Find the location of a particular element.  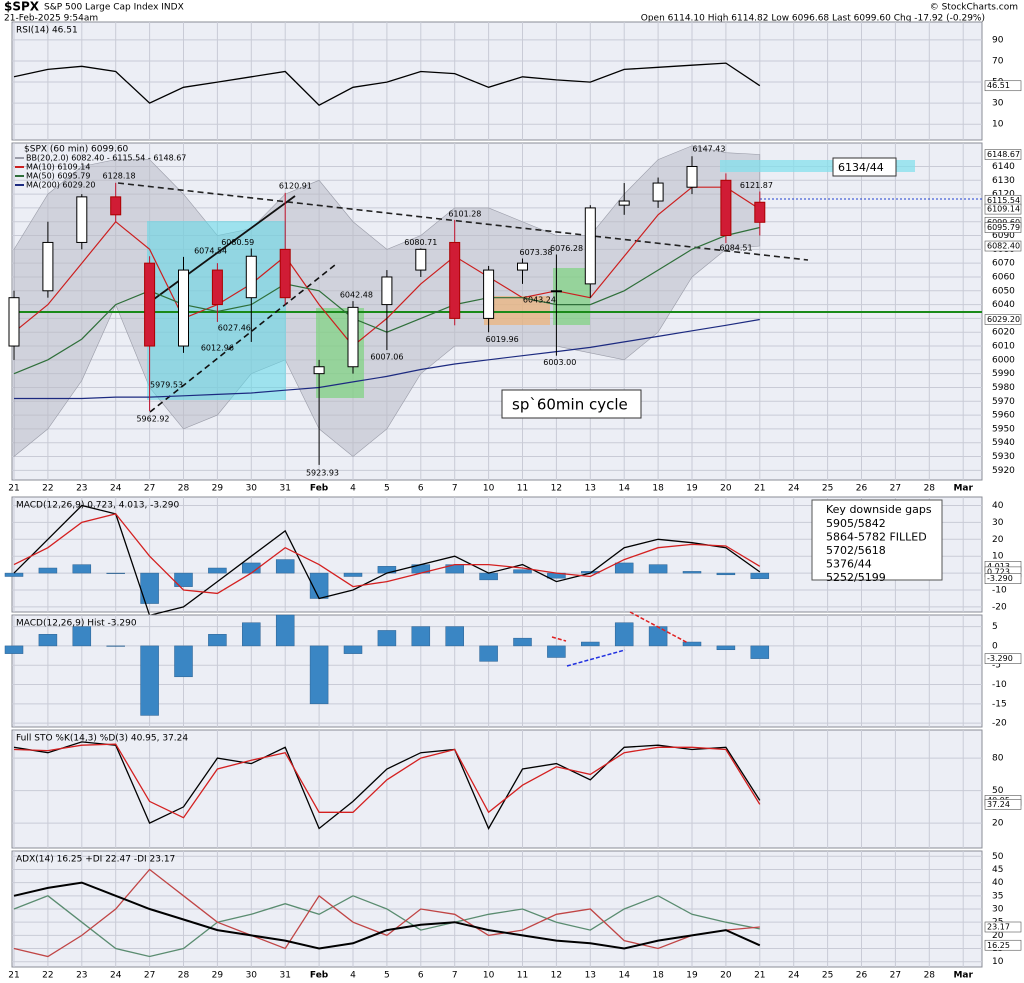

value-label: 37.24 is located at coordinates (998, 804).